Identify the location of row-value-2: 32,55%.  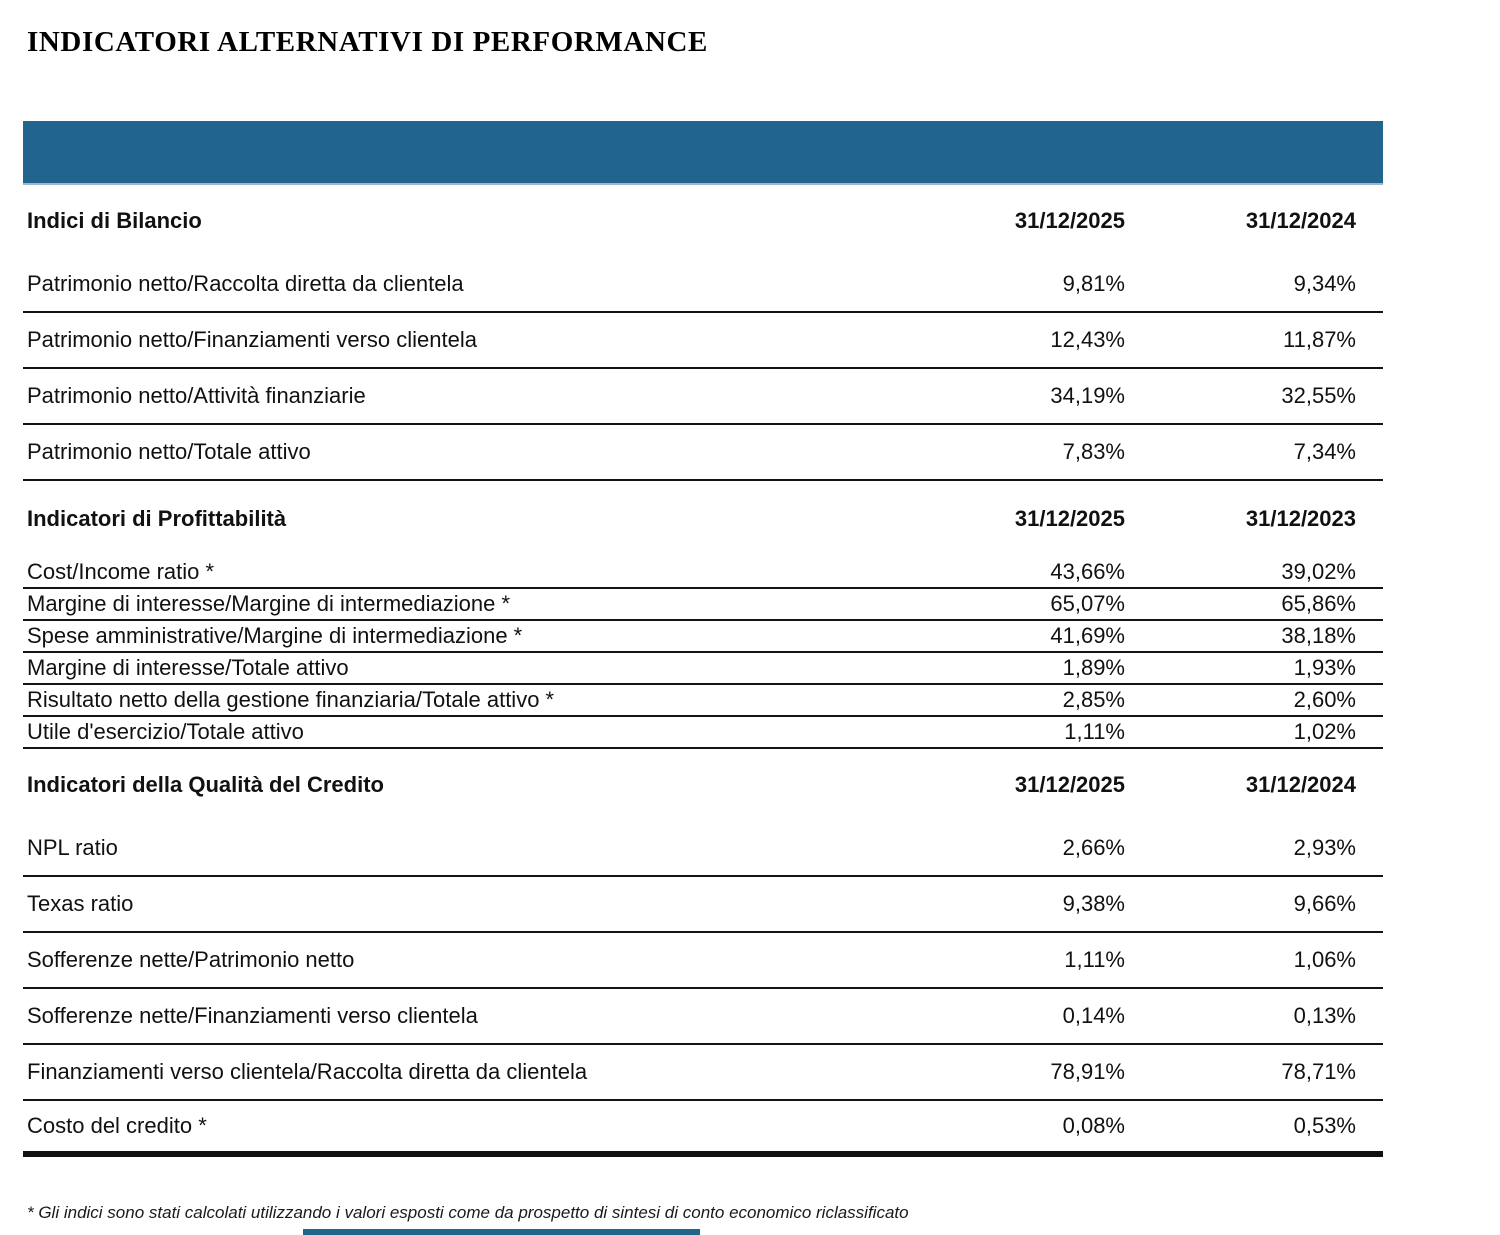
(1318, 395).